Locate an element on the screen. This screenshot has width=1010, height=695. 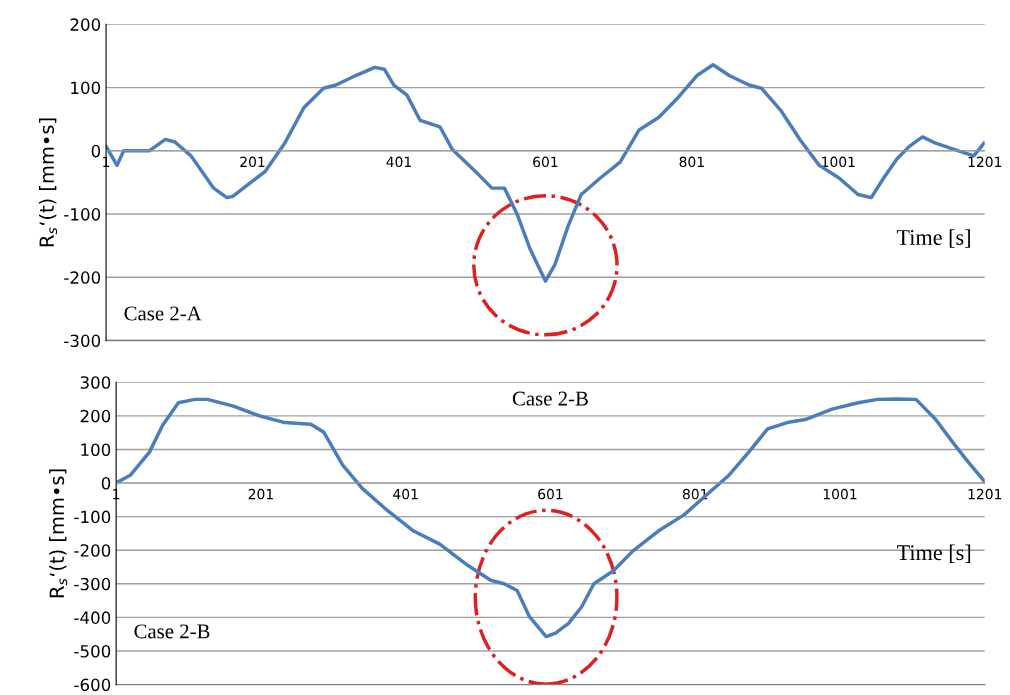
y-tick-label: 300 is located at coordinates (95, 382).